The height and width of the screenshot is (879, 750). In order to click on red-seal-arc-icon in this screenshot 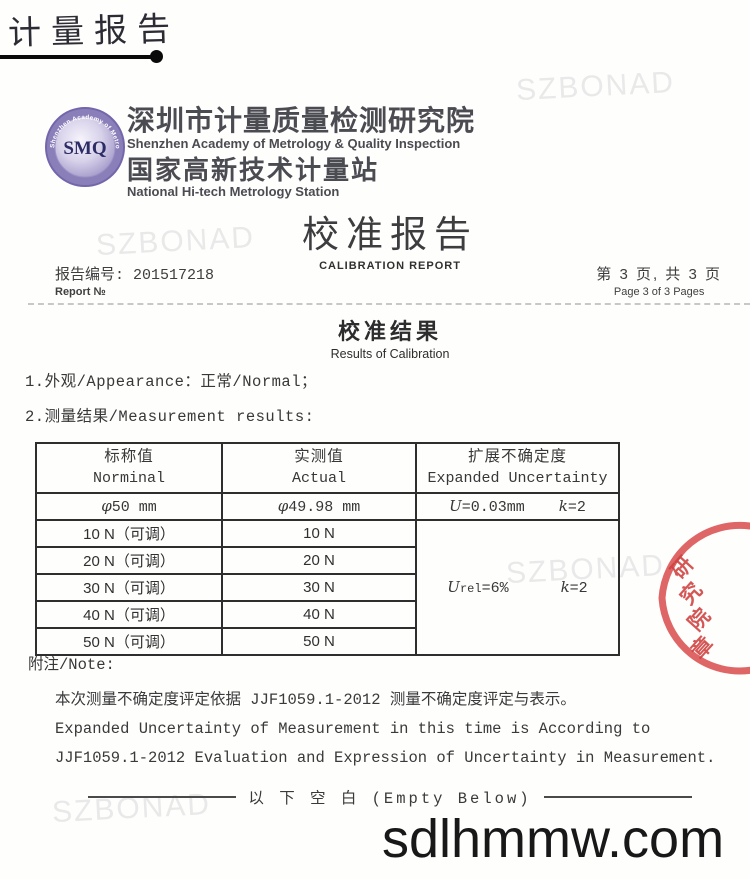, I will do `click(704, 598)`.